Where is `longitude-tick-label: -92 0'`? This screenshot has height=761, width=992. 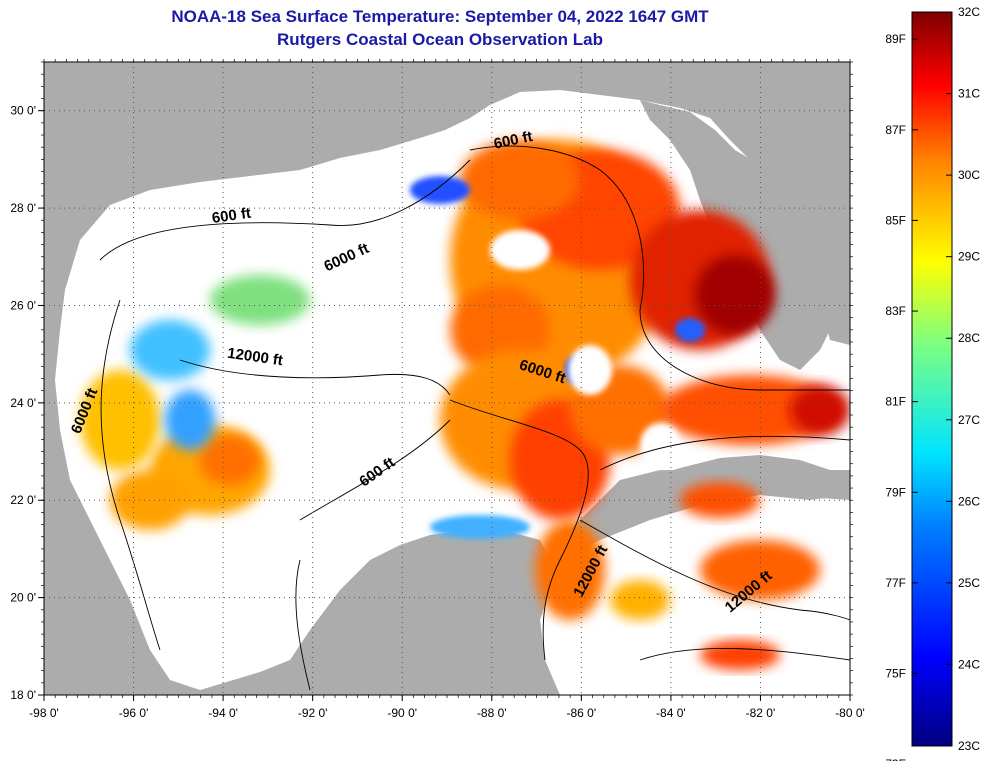 longitude-tick-label: -92 0' is located at coordinates (313, 713).